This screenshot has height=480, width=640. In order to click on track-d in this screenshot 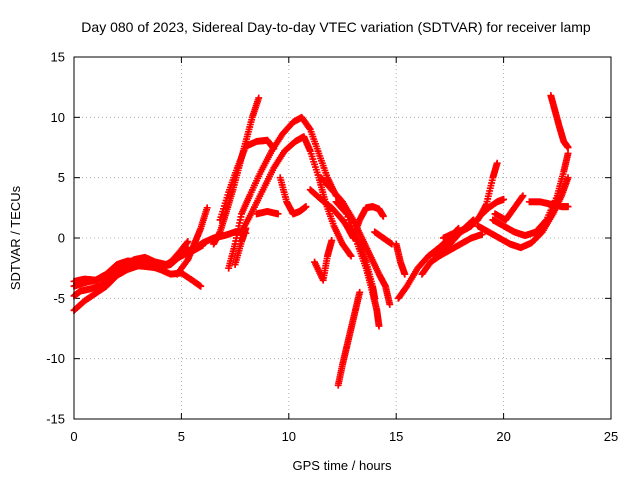, I will do `click(131, 276)`.